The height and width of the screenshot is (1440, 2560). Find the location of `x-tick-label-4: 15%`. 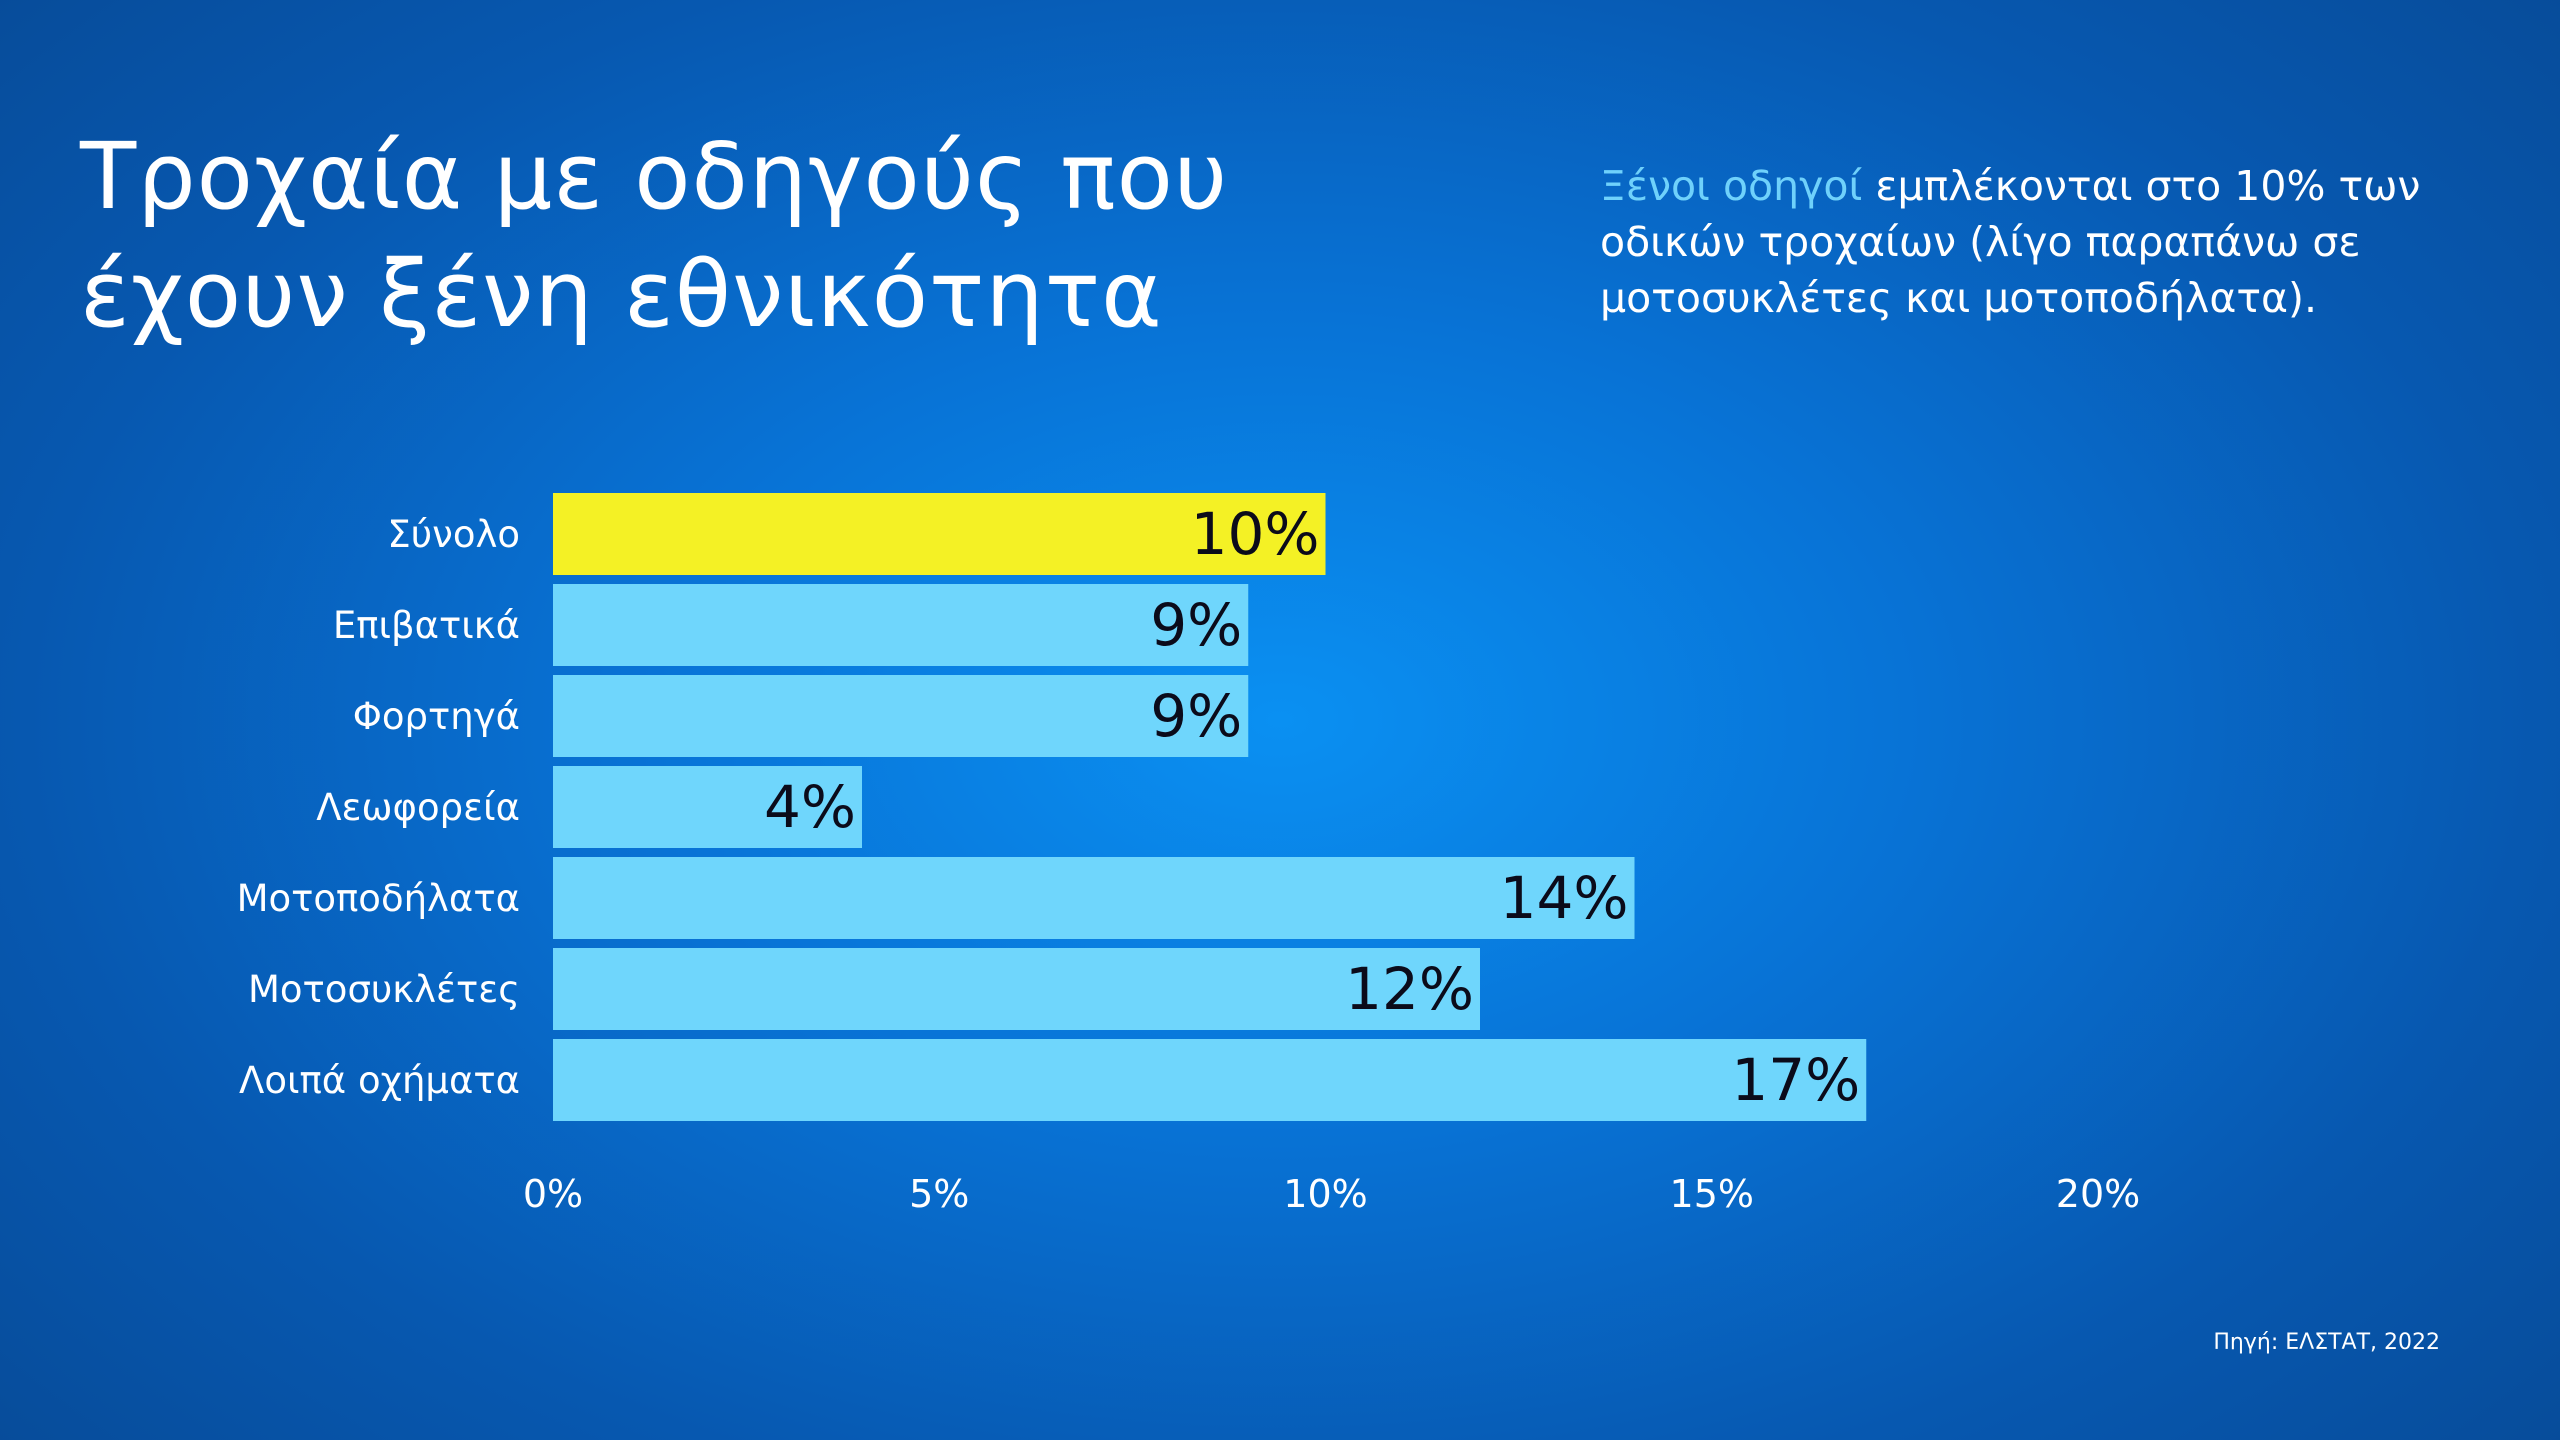

x-tick-label-4: 15% is located at coordinates (1712, 1194).